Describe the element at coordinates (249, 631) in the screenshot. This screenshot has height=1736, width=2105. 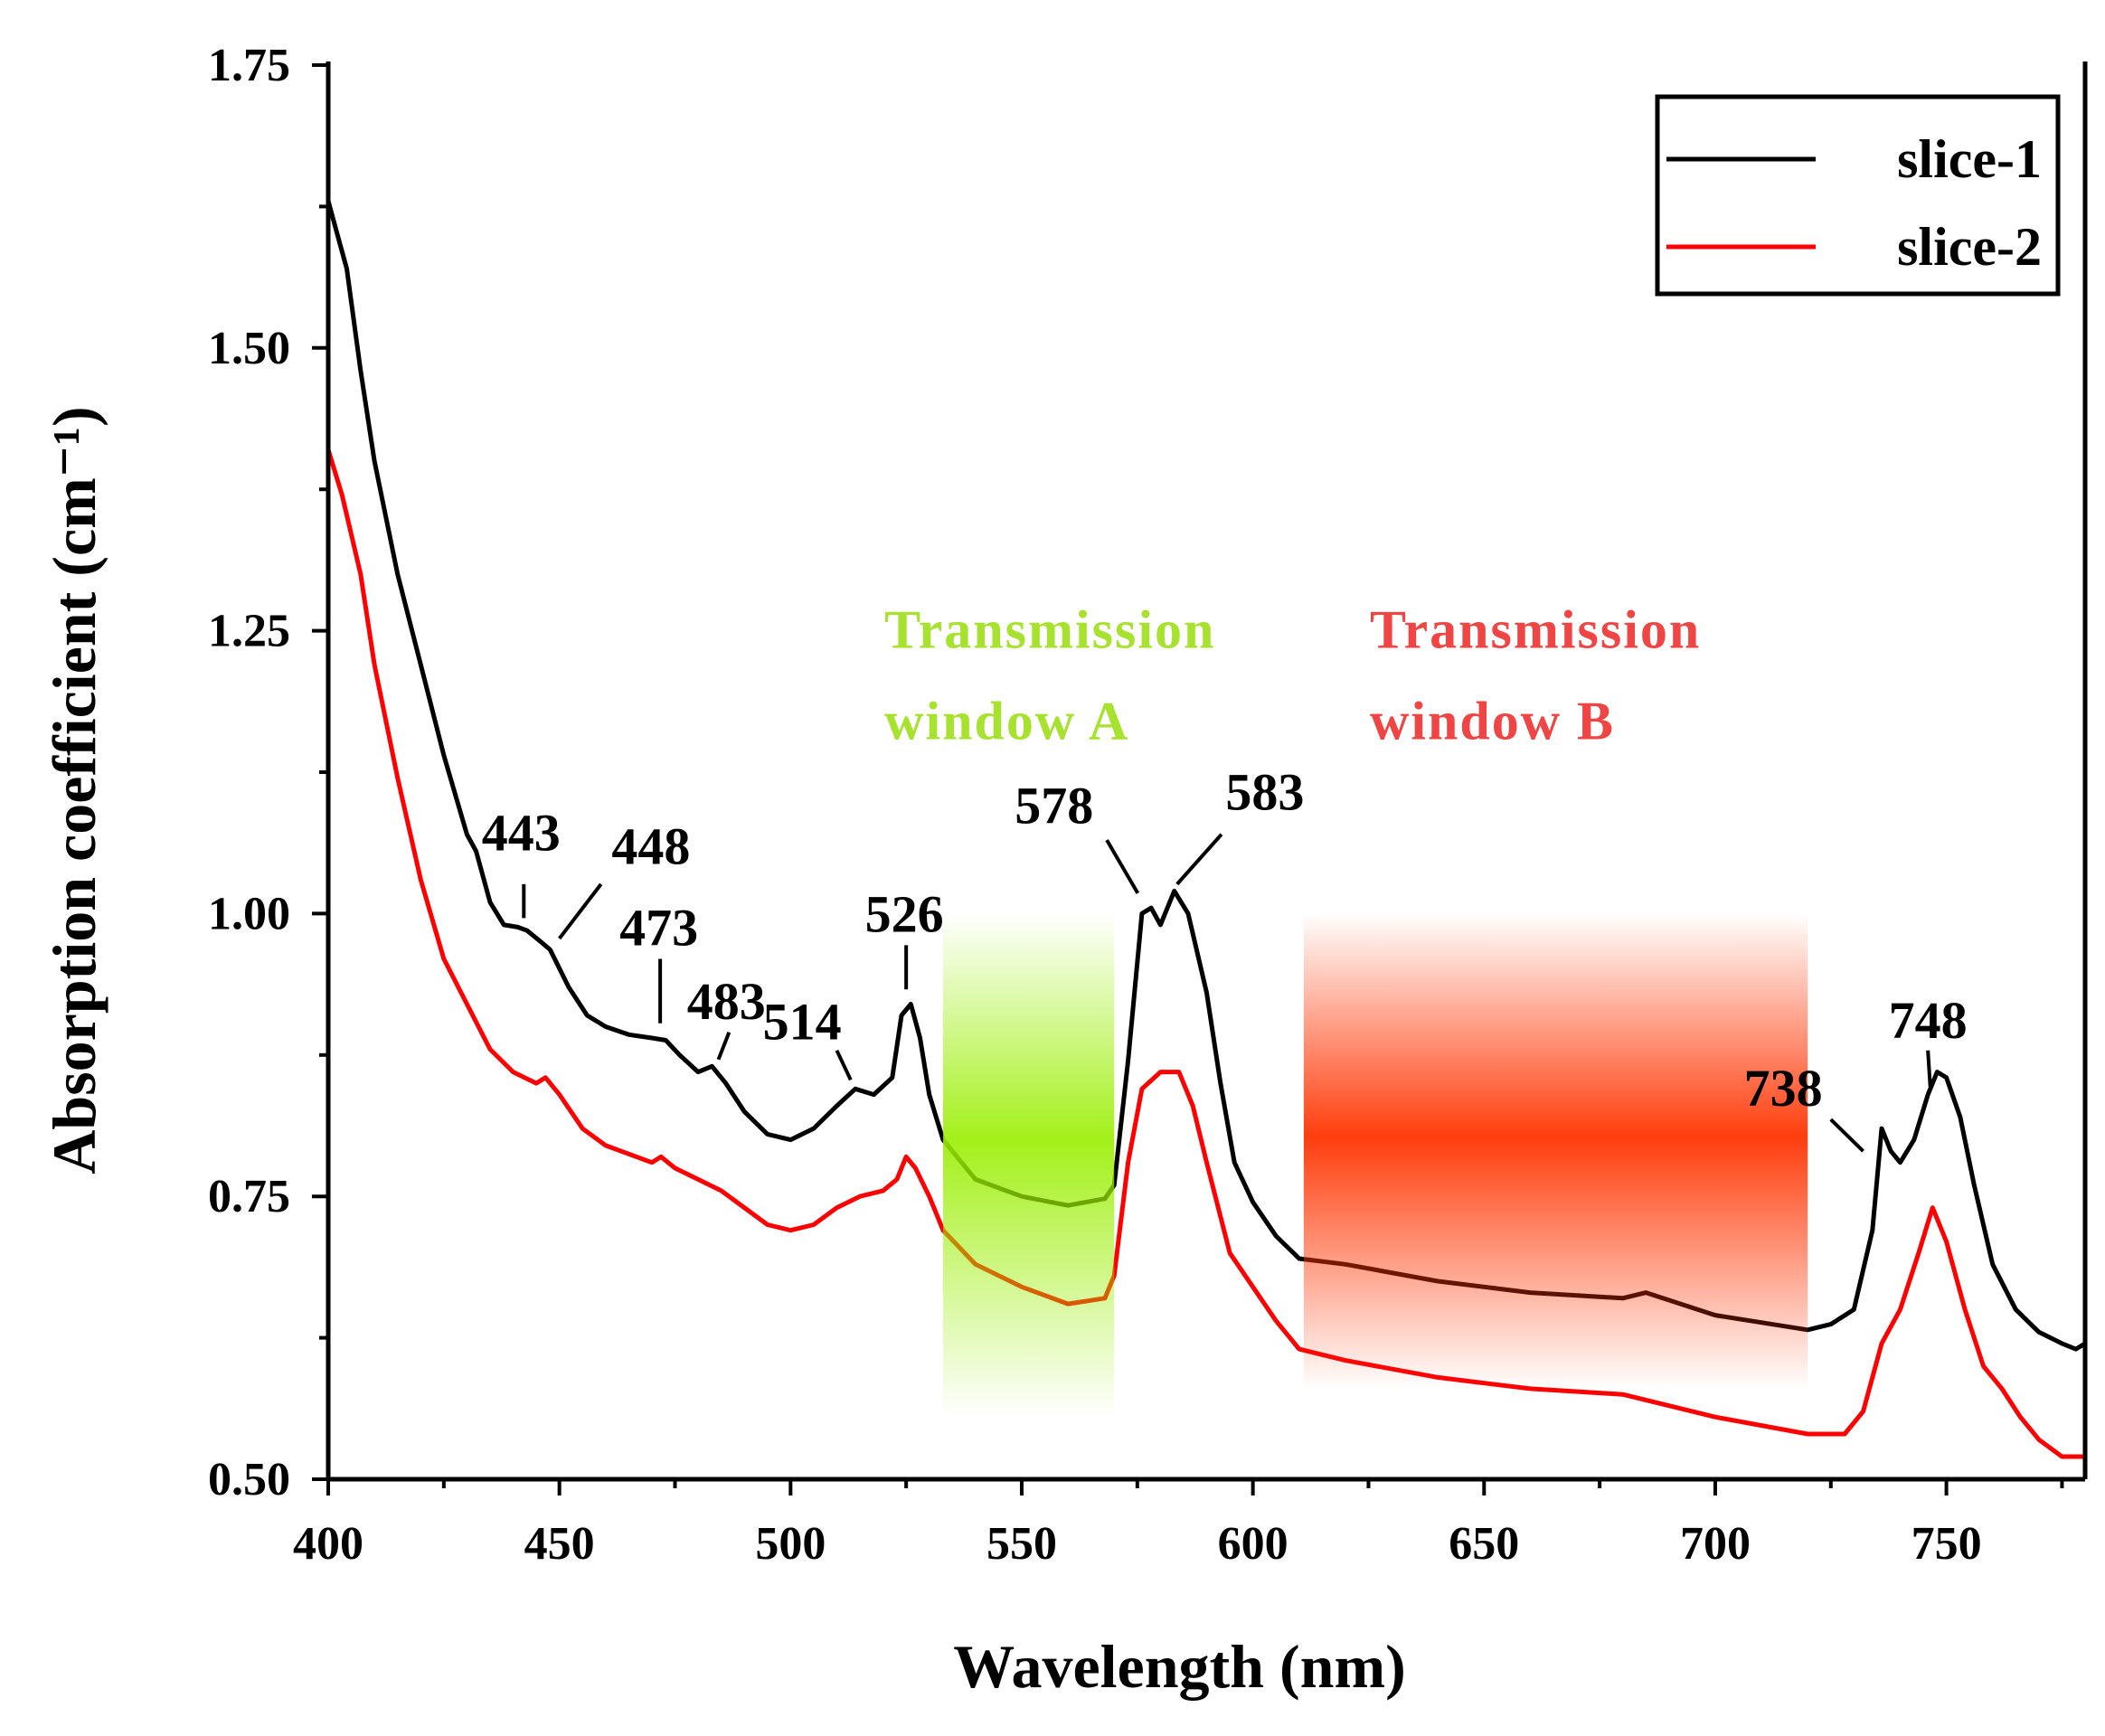
I see `y-tick-label: 1.25` at that location.